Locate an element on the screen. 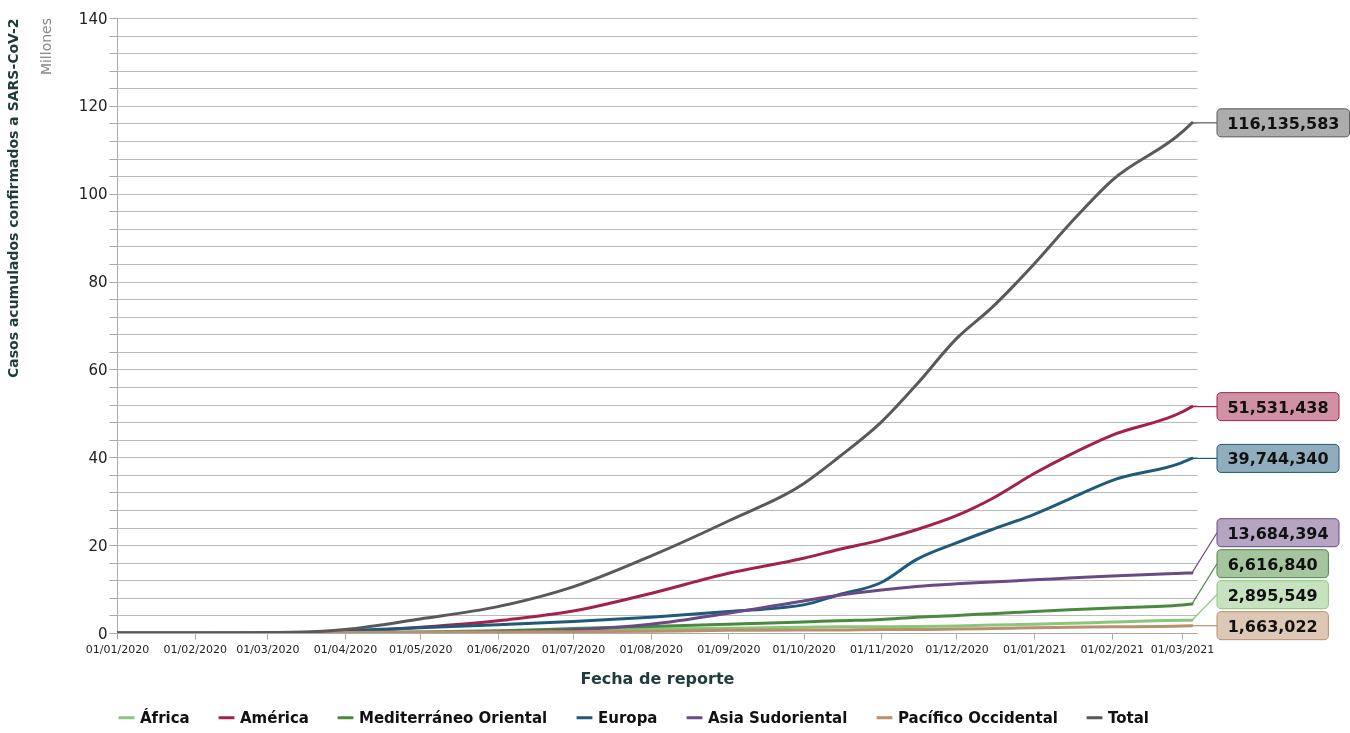 The height and width of the screenshot is (733, 1350). legend-label: Total is located at coordinates (1128, 717).